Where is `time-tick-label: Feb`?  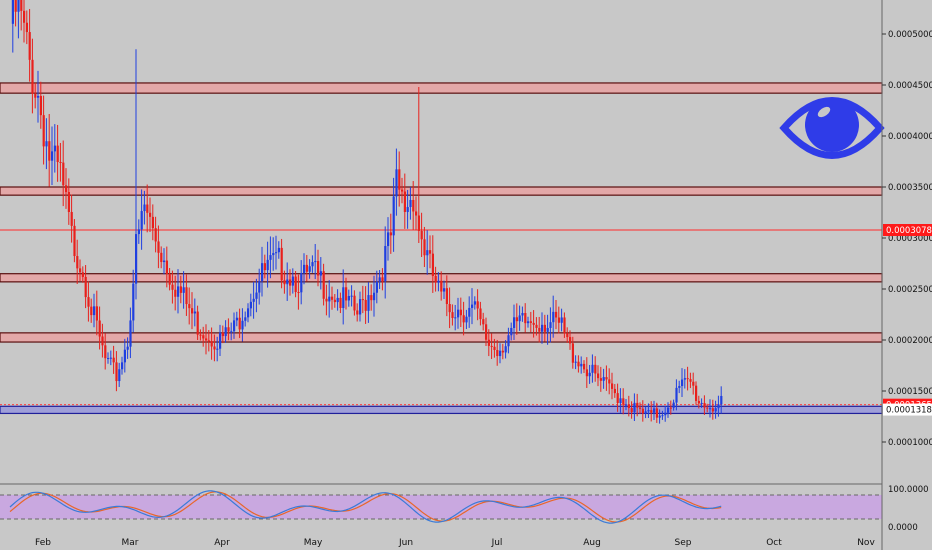
time-tick-label: Feb is located at coordinates (43, 543).